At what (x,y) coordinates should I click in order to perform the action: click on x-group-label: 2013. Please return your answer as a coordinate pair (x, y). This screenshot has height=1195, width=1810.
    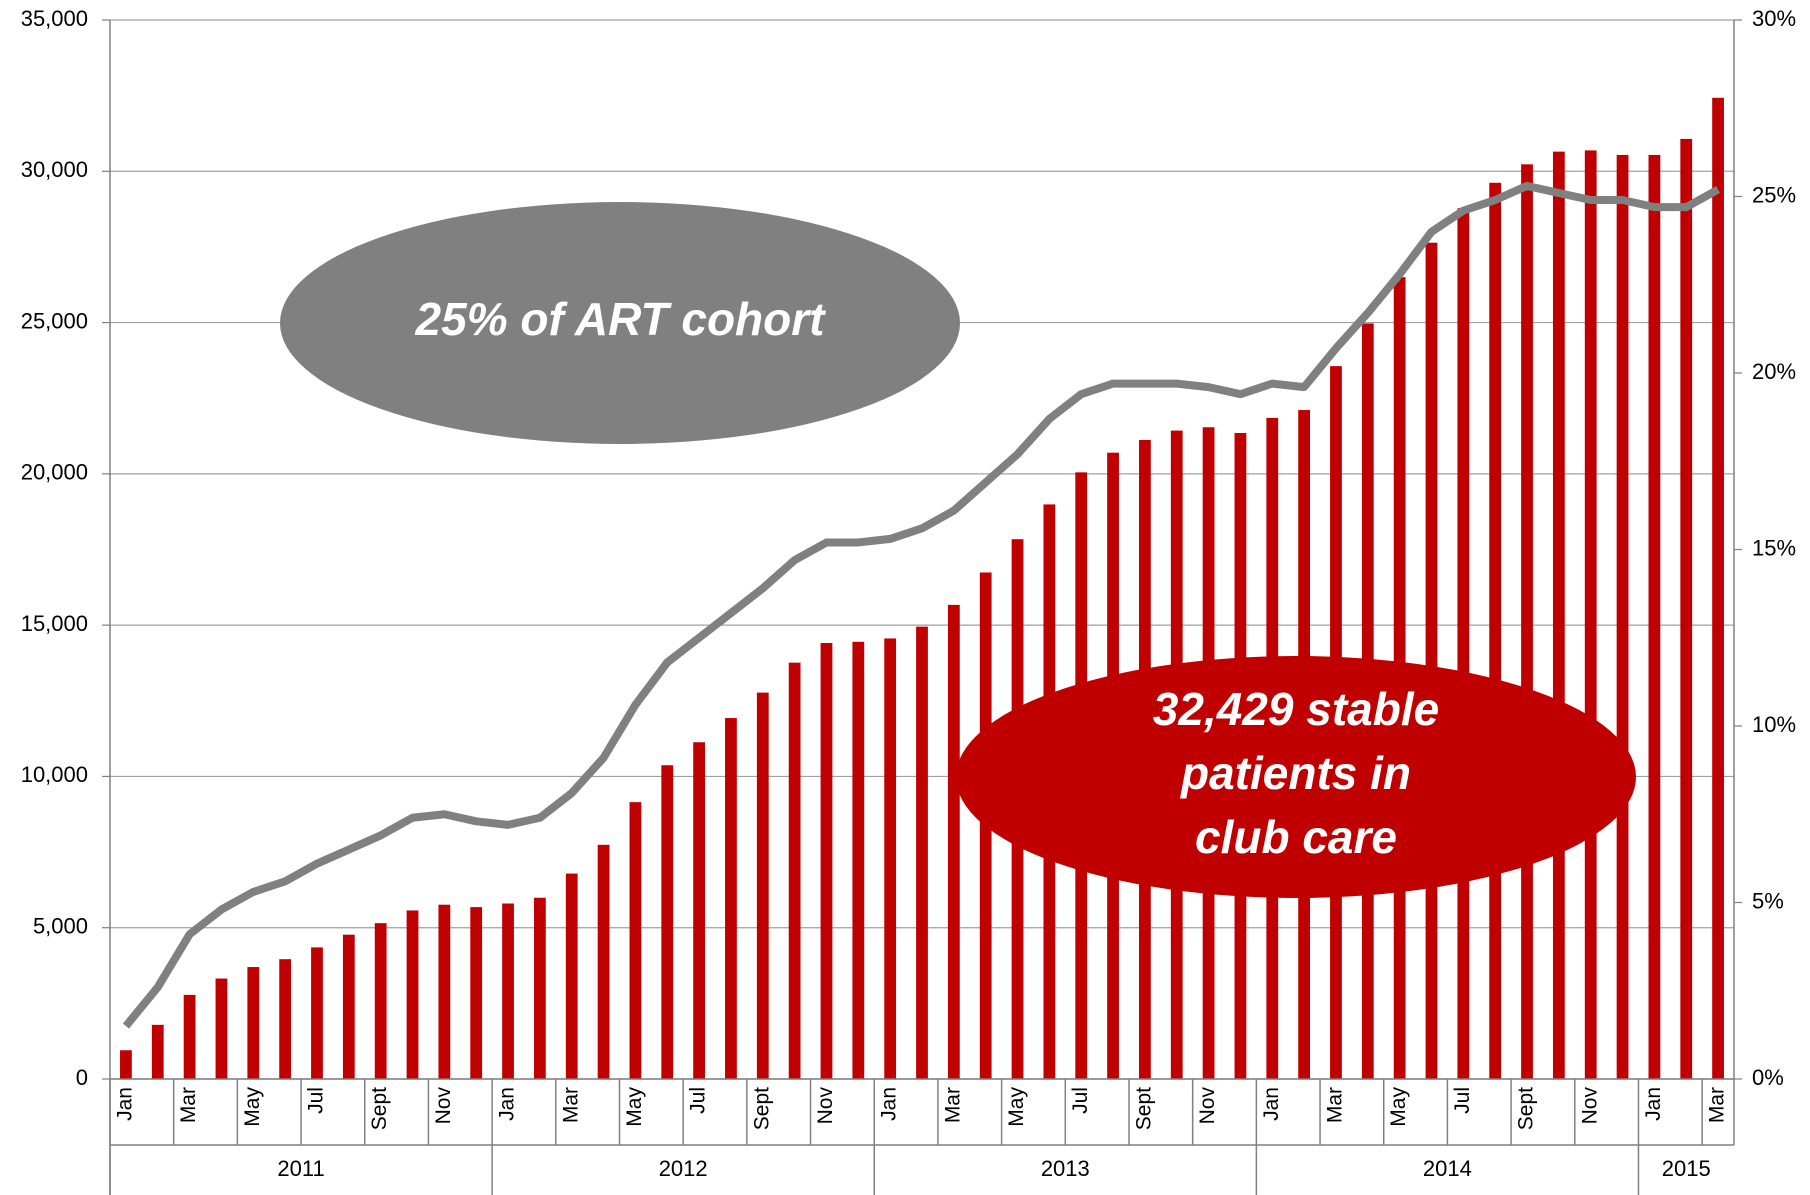
    Looking at the image, I should click on (1065, 1168).